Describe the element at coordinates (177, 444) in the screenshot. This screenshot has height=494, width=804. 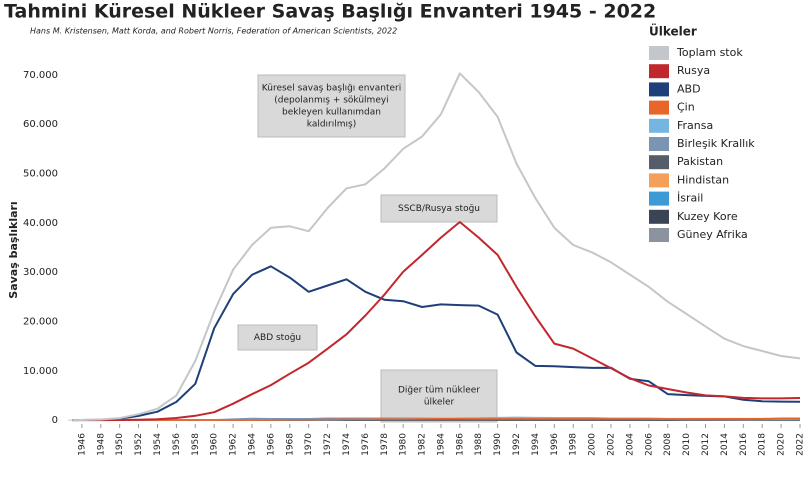
I see `x-tick-label: 1956` at that location.